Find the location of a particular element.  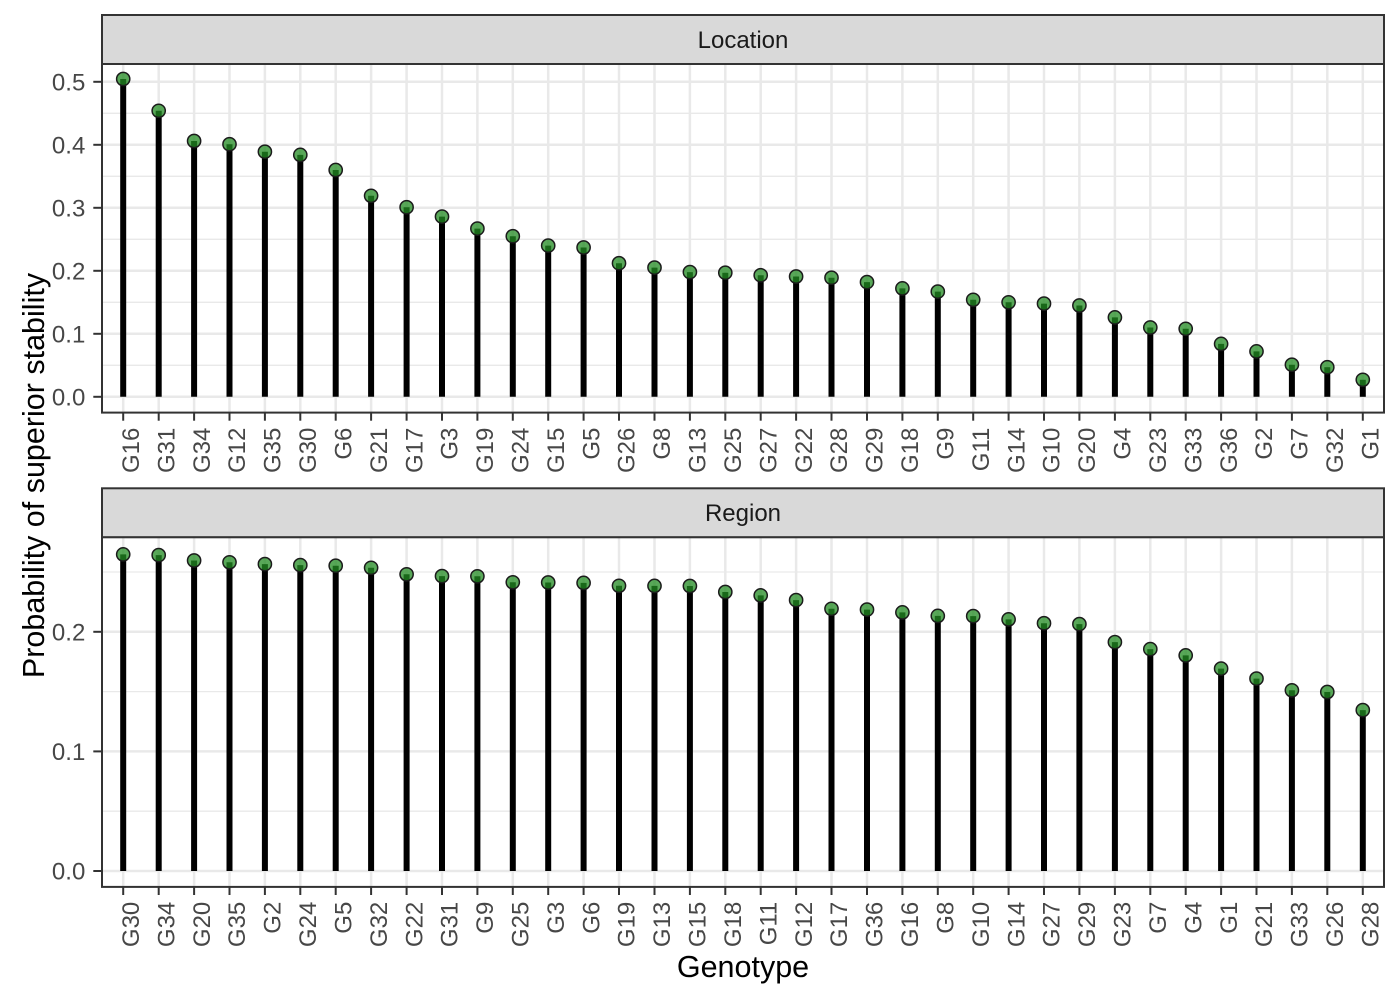

svg-text: 0.4 is located at coordinates (68, 145).